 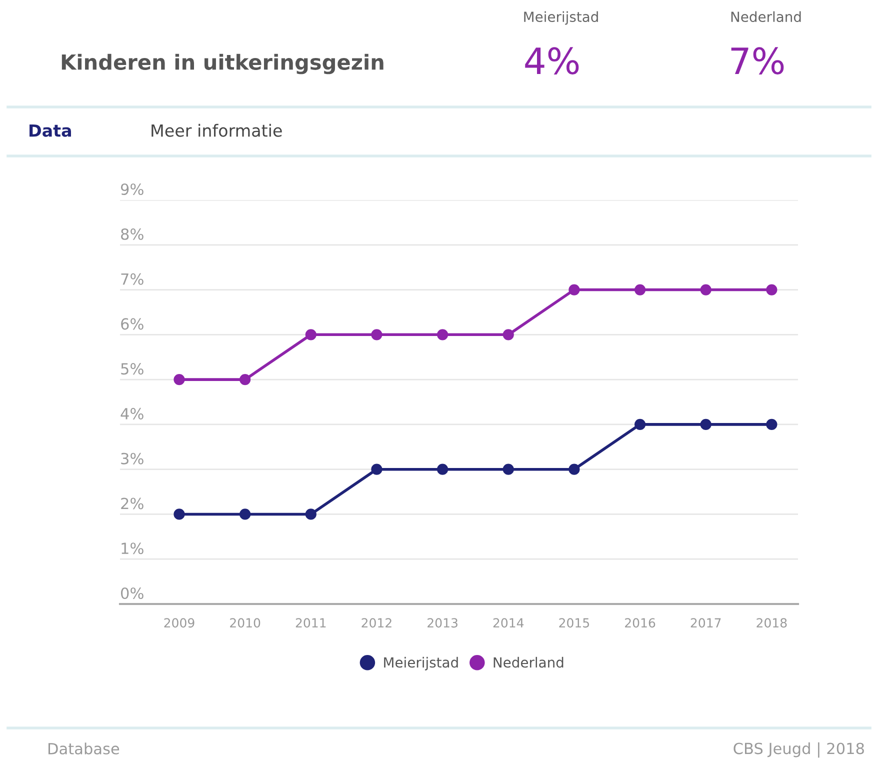 I want to click on legend-label: Nederland, so click(x=529, y=662).